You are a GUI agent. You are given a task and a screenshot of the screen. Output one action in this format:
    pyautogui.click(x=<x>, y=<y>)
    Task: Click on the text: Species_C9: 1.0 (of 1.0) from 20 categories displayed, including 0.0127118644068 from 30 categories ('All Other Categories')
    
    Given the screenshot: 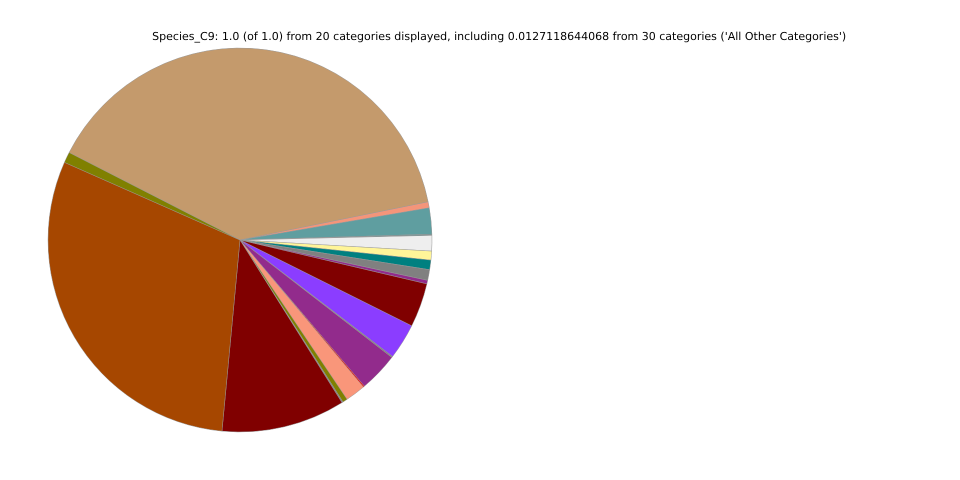 What is the action you would take?
    pyautogui.click(x=499, y=36)
    